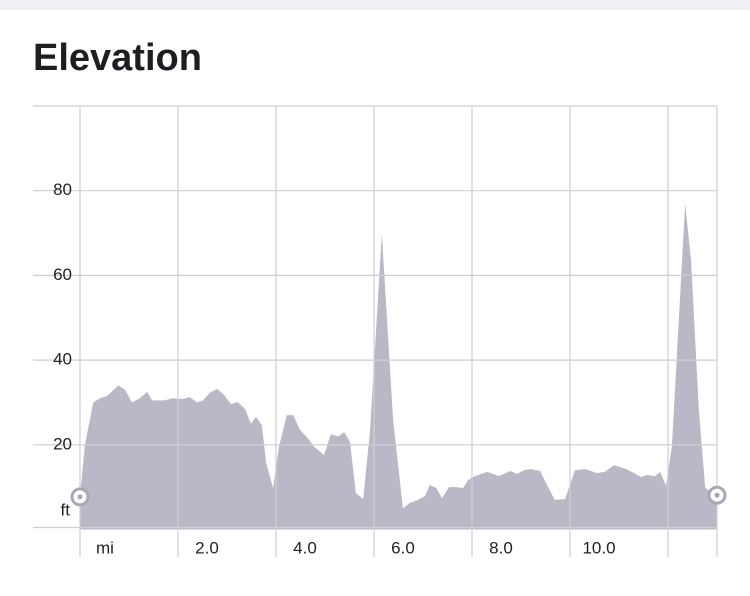 The height and width of the screenshot is (596, 750). Describe the element at coordinates (66, 509) in the screenshot. I see `y-unit: ft` at that location.